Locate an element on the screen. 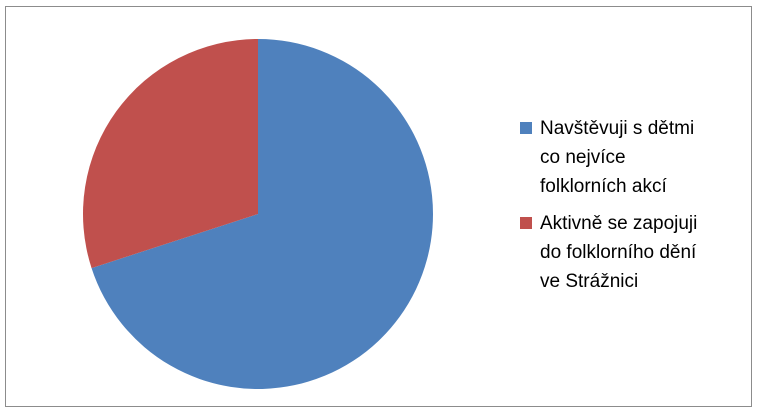 Image resolution: width=760 pixels, height=412 pixels. pie-slice-active is located at coordinates (170, 154).